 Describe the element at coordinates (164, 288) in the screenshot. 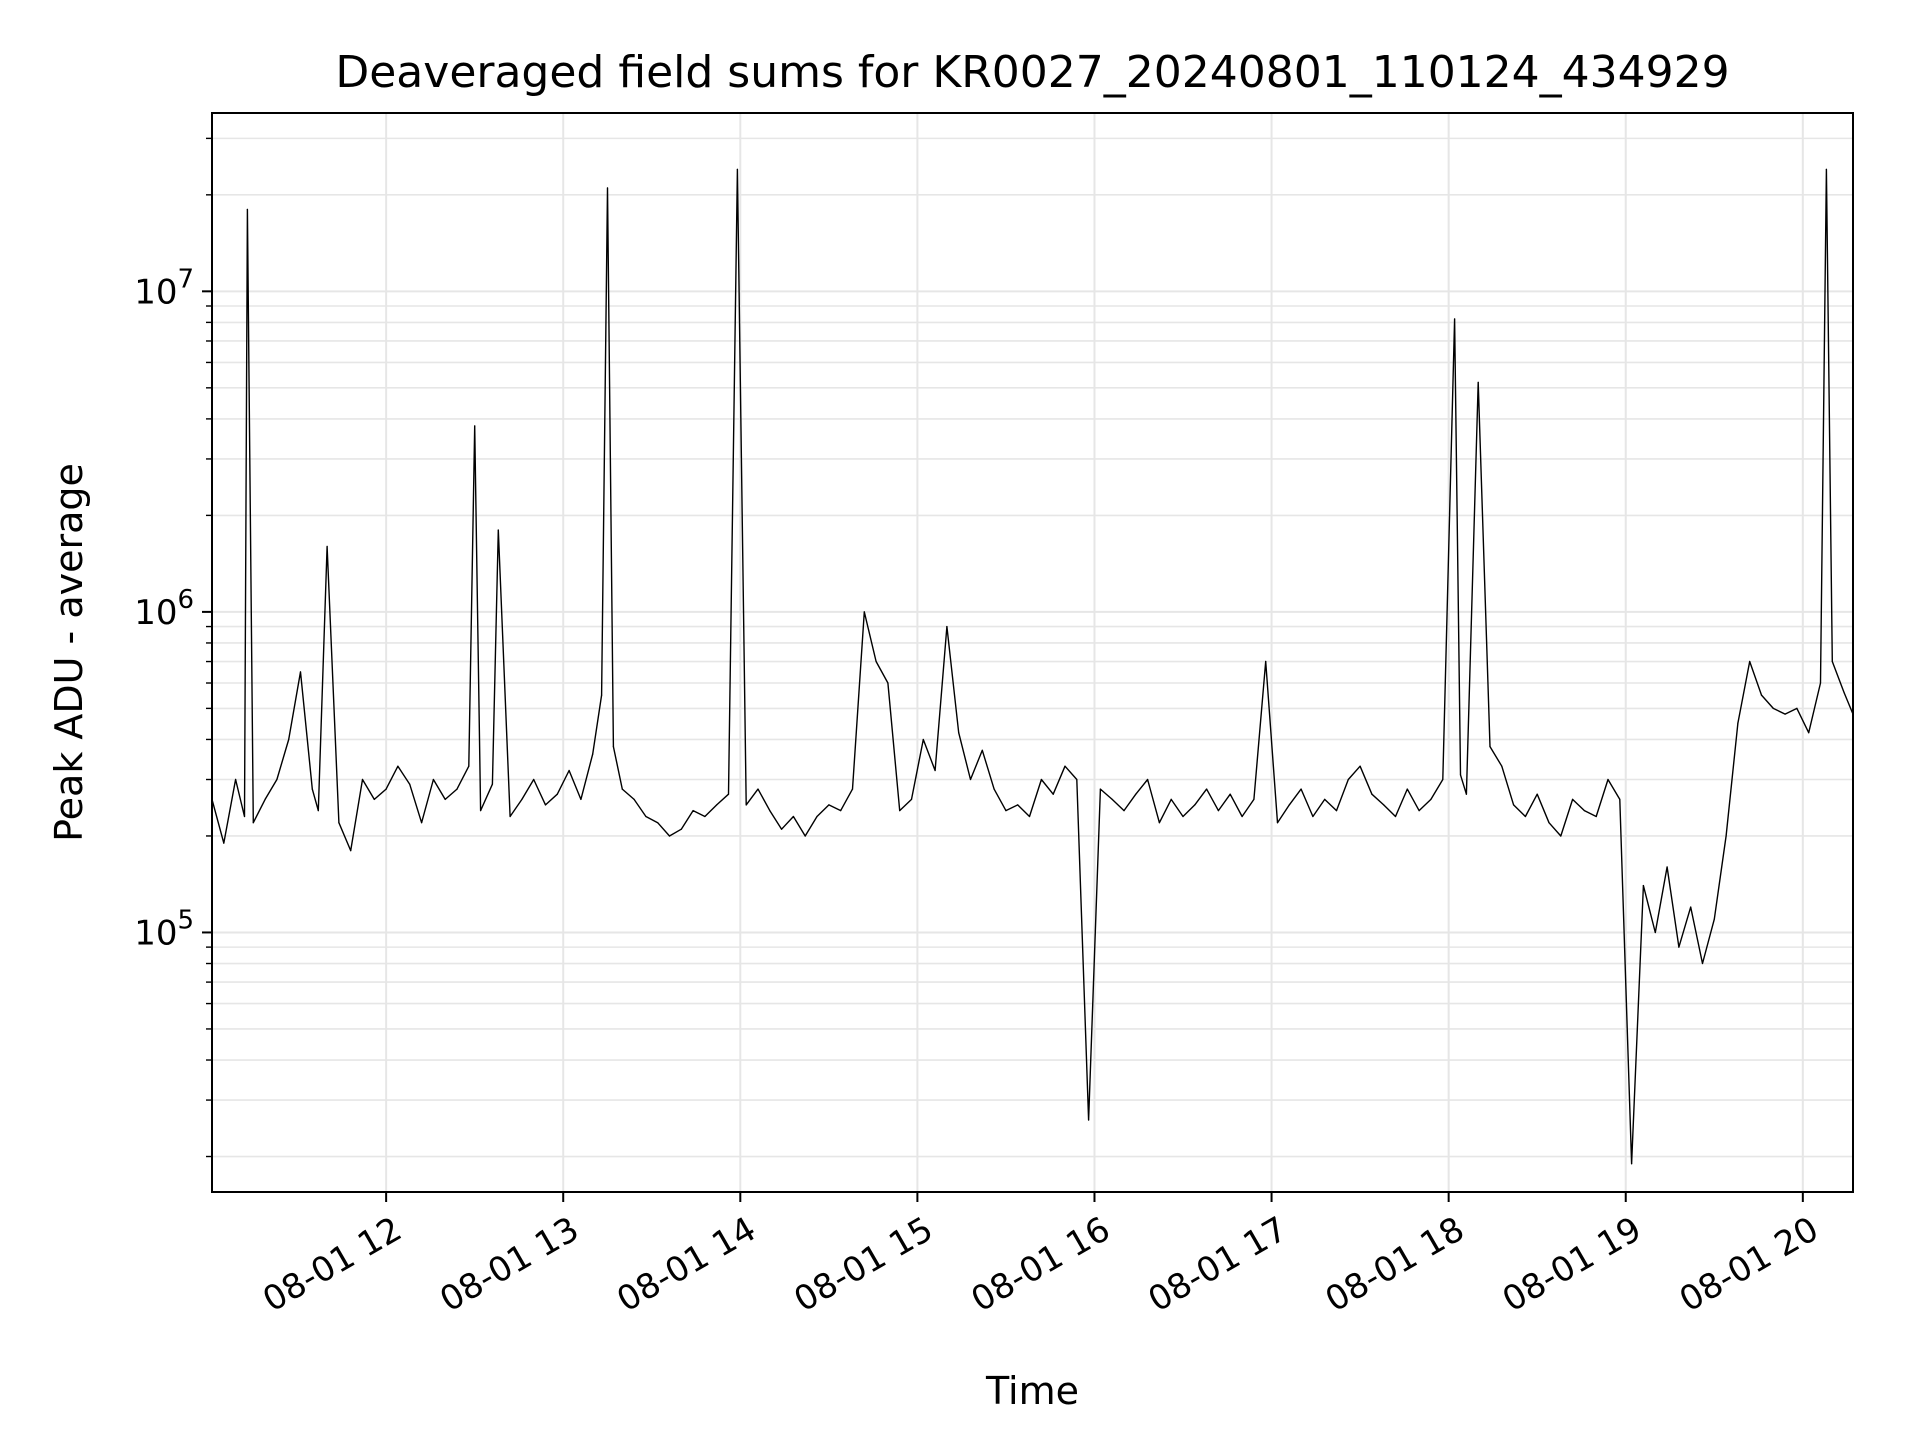

I see `y-tick-label: 10⁷` at that location.